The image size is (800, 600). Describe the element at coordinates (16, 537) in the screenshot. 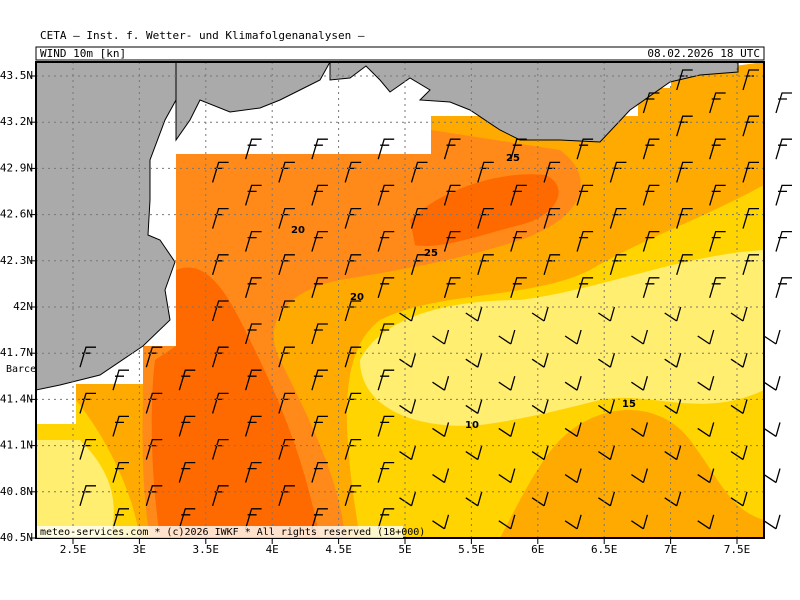

I see `lat-tick-label: 40.5N` at that location.